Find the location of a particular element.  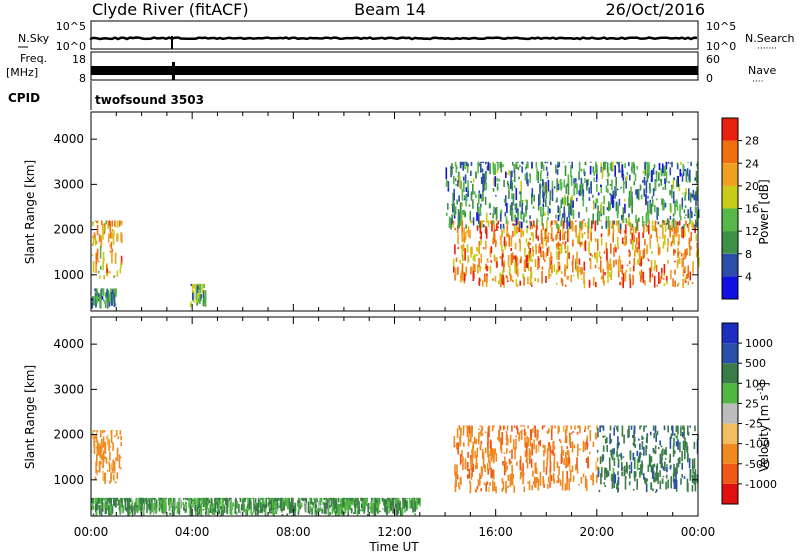

y-tick-label: 2000 is located at coordinates (68, 435).